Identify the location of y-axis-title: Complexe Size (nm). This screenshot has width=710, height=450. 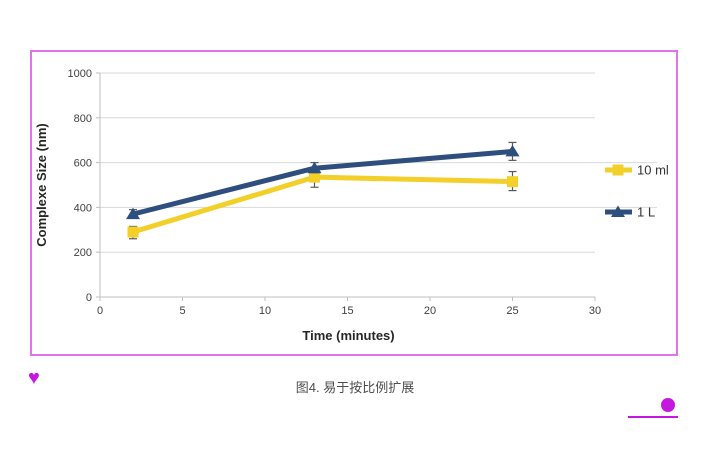
(41, 185).